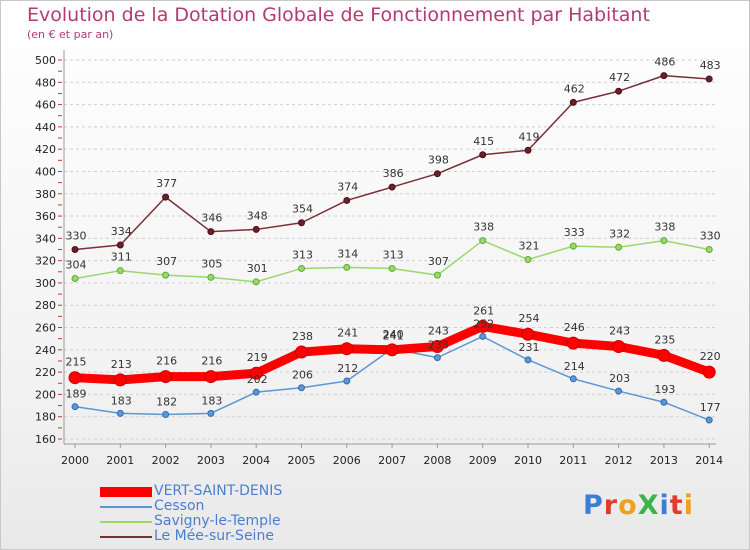 The image size is (750, 550). Describe the element at coordinates (45, 350) in the screenshot. I see `y-tick-label: 240` at that location.